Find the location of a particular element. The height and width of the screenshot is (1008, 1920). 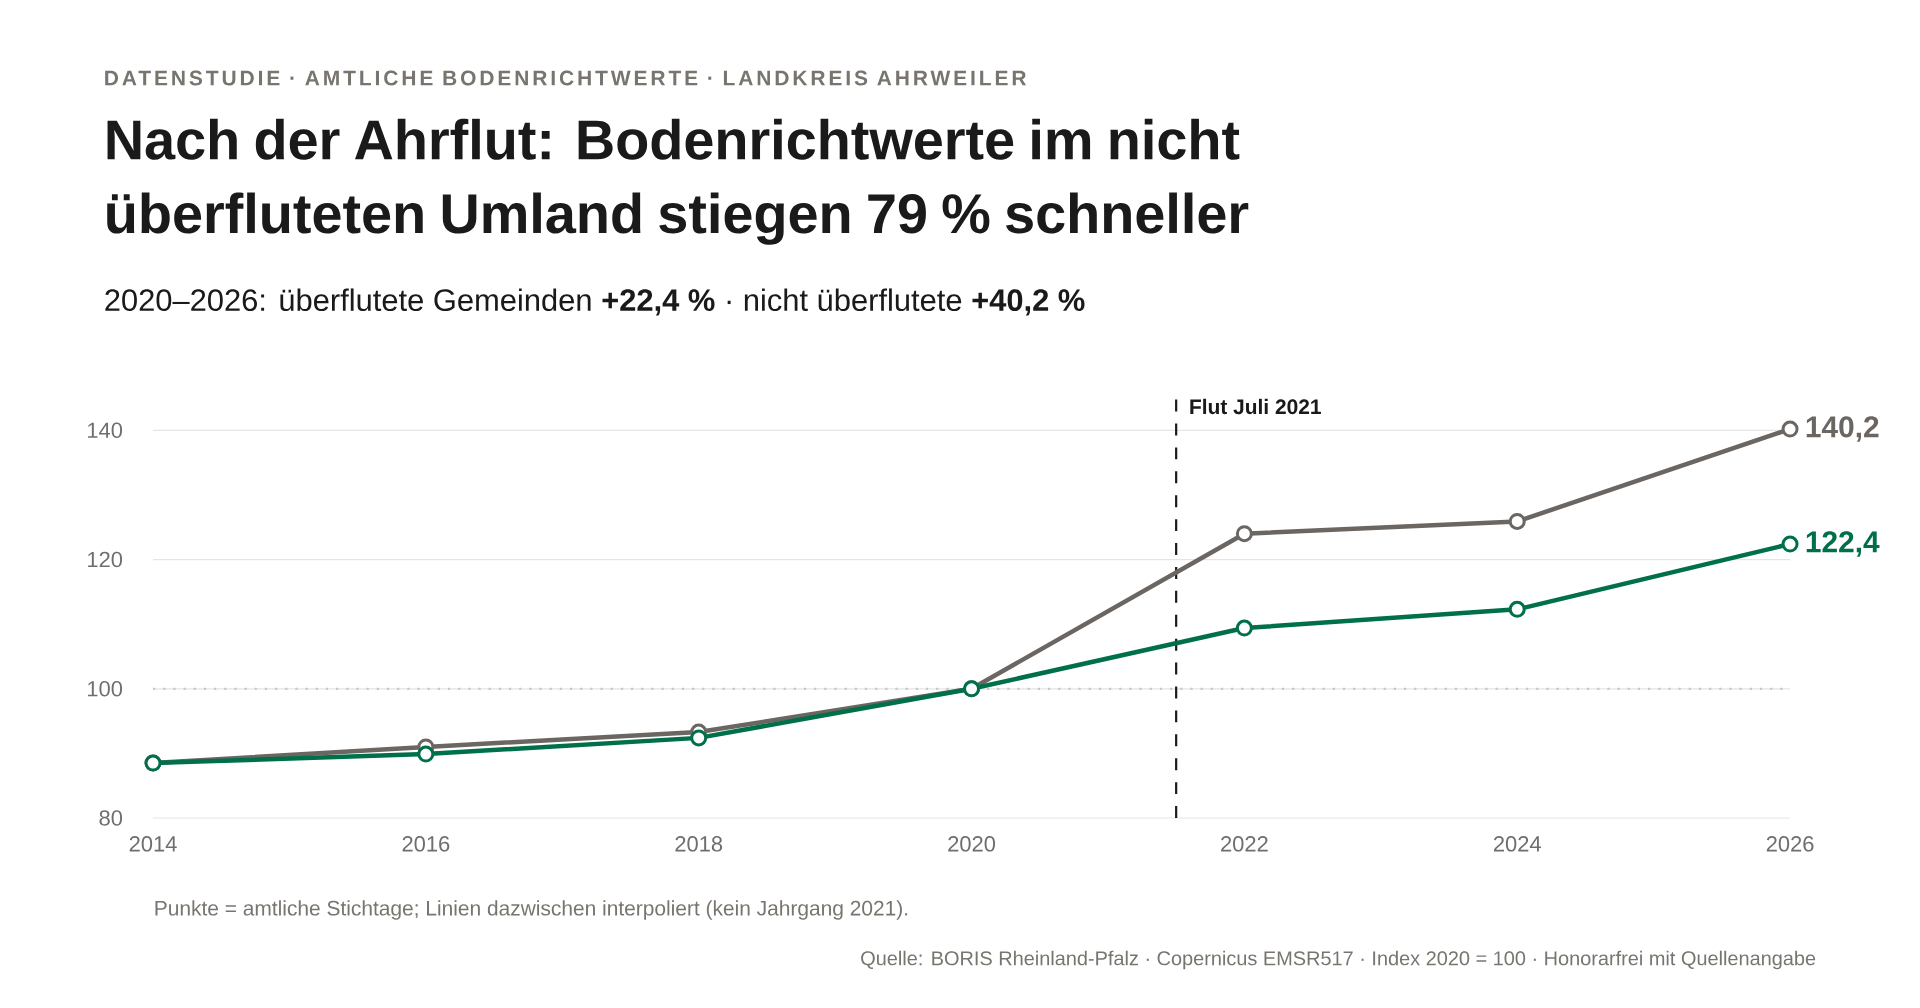

data-label: 140,2 is located at coordinates (1842, 429).